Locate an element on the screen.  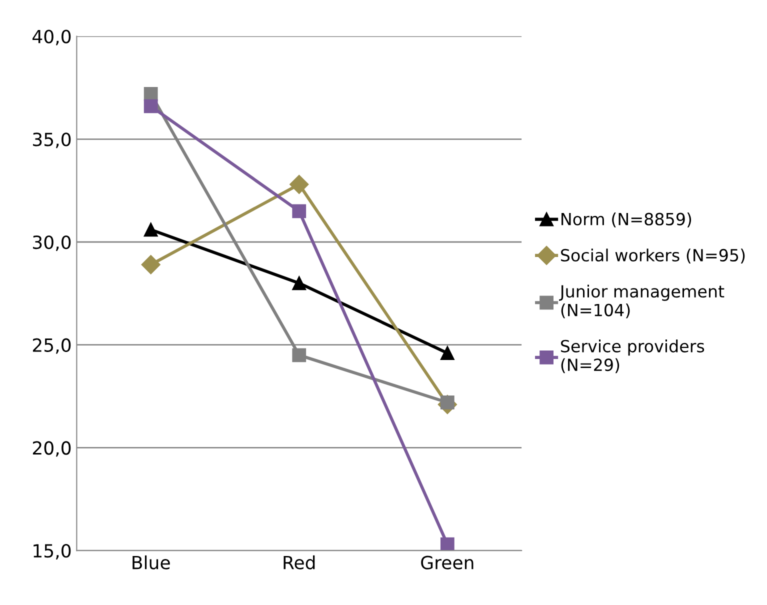
x-tick-label: Green is located at coordinates (447, 563).